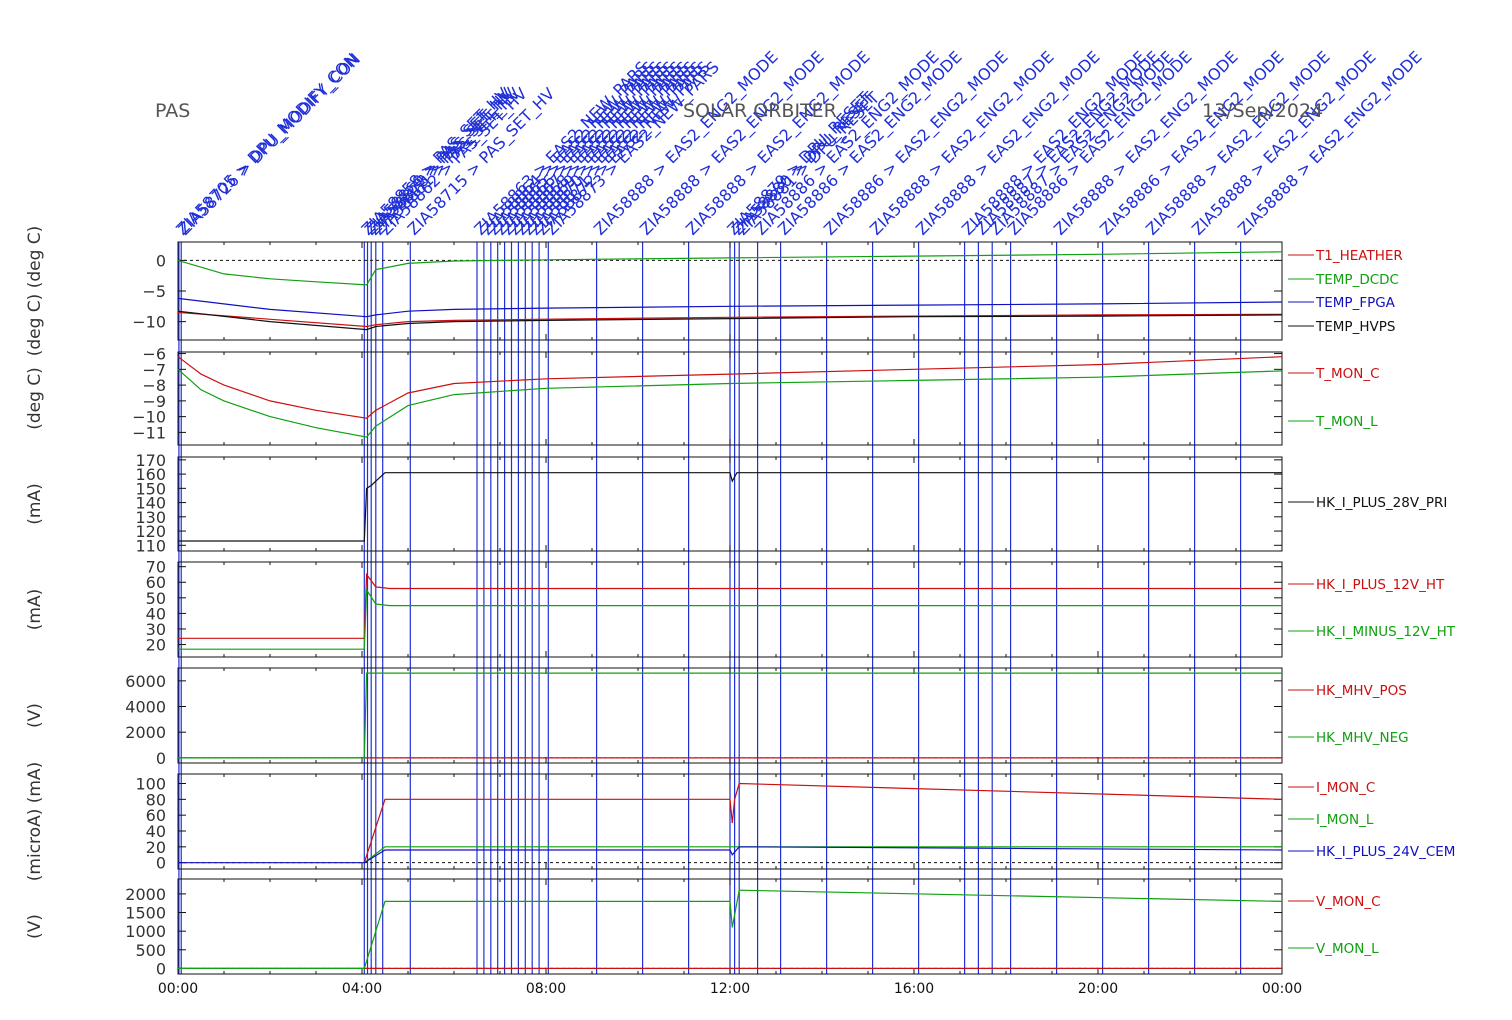  I want to click on legend-label: T1_HEATHER, so click(1359, 256).